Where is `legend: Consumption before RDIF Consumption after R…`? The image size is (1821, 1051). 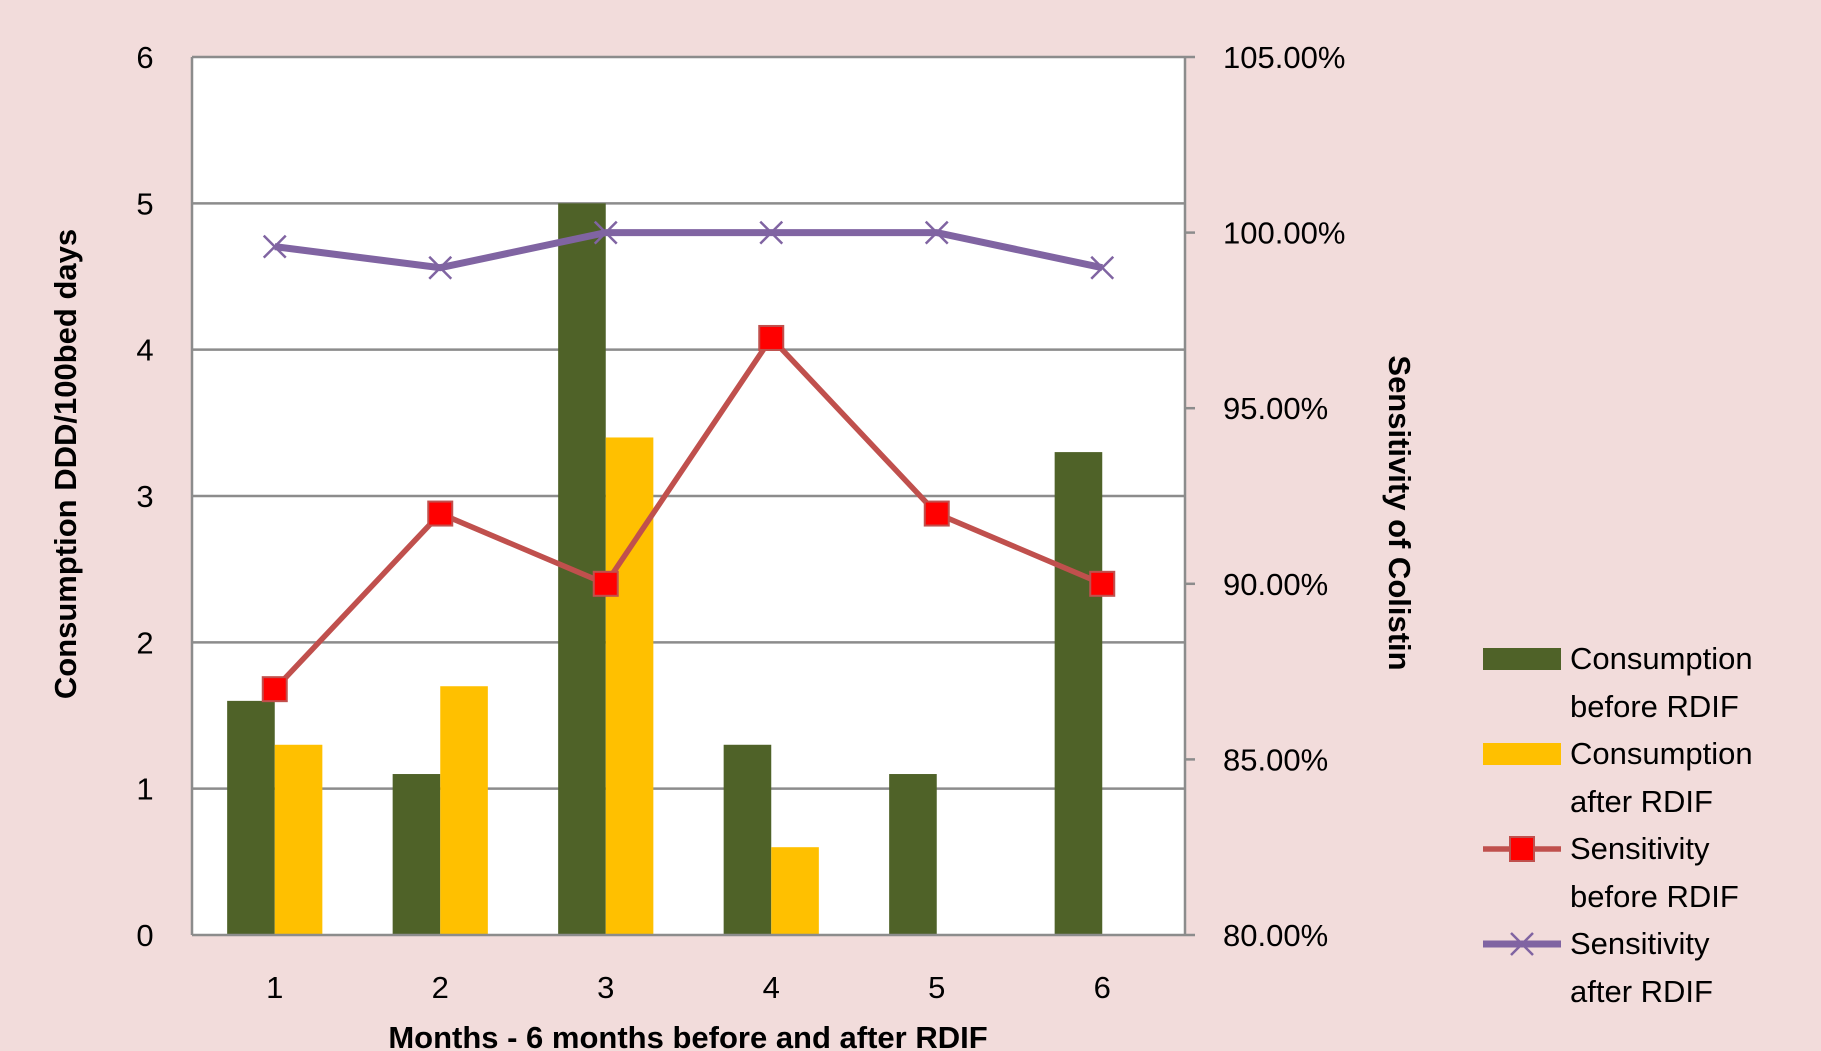 legend: Consumption before RDIF Consumption after R… is located at coordinates (1618, 825).